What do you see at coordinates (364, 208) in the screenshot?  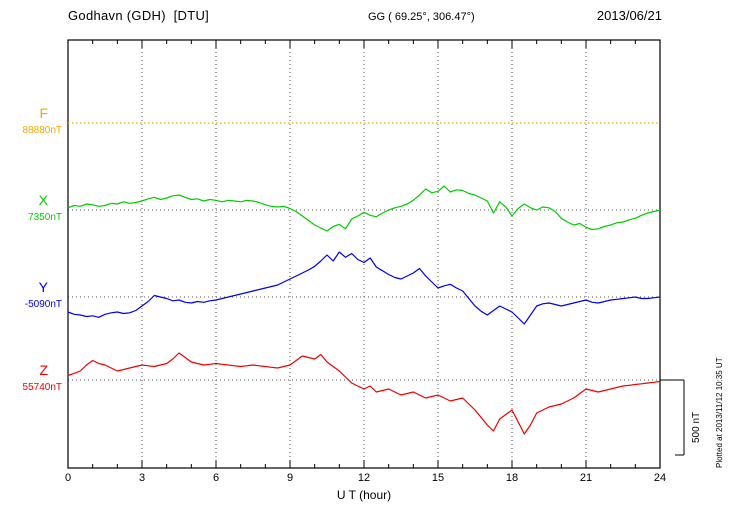 I see `trace-X` at bounding box center [364, 208].